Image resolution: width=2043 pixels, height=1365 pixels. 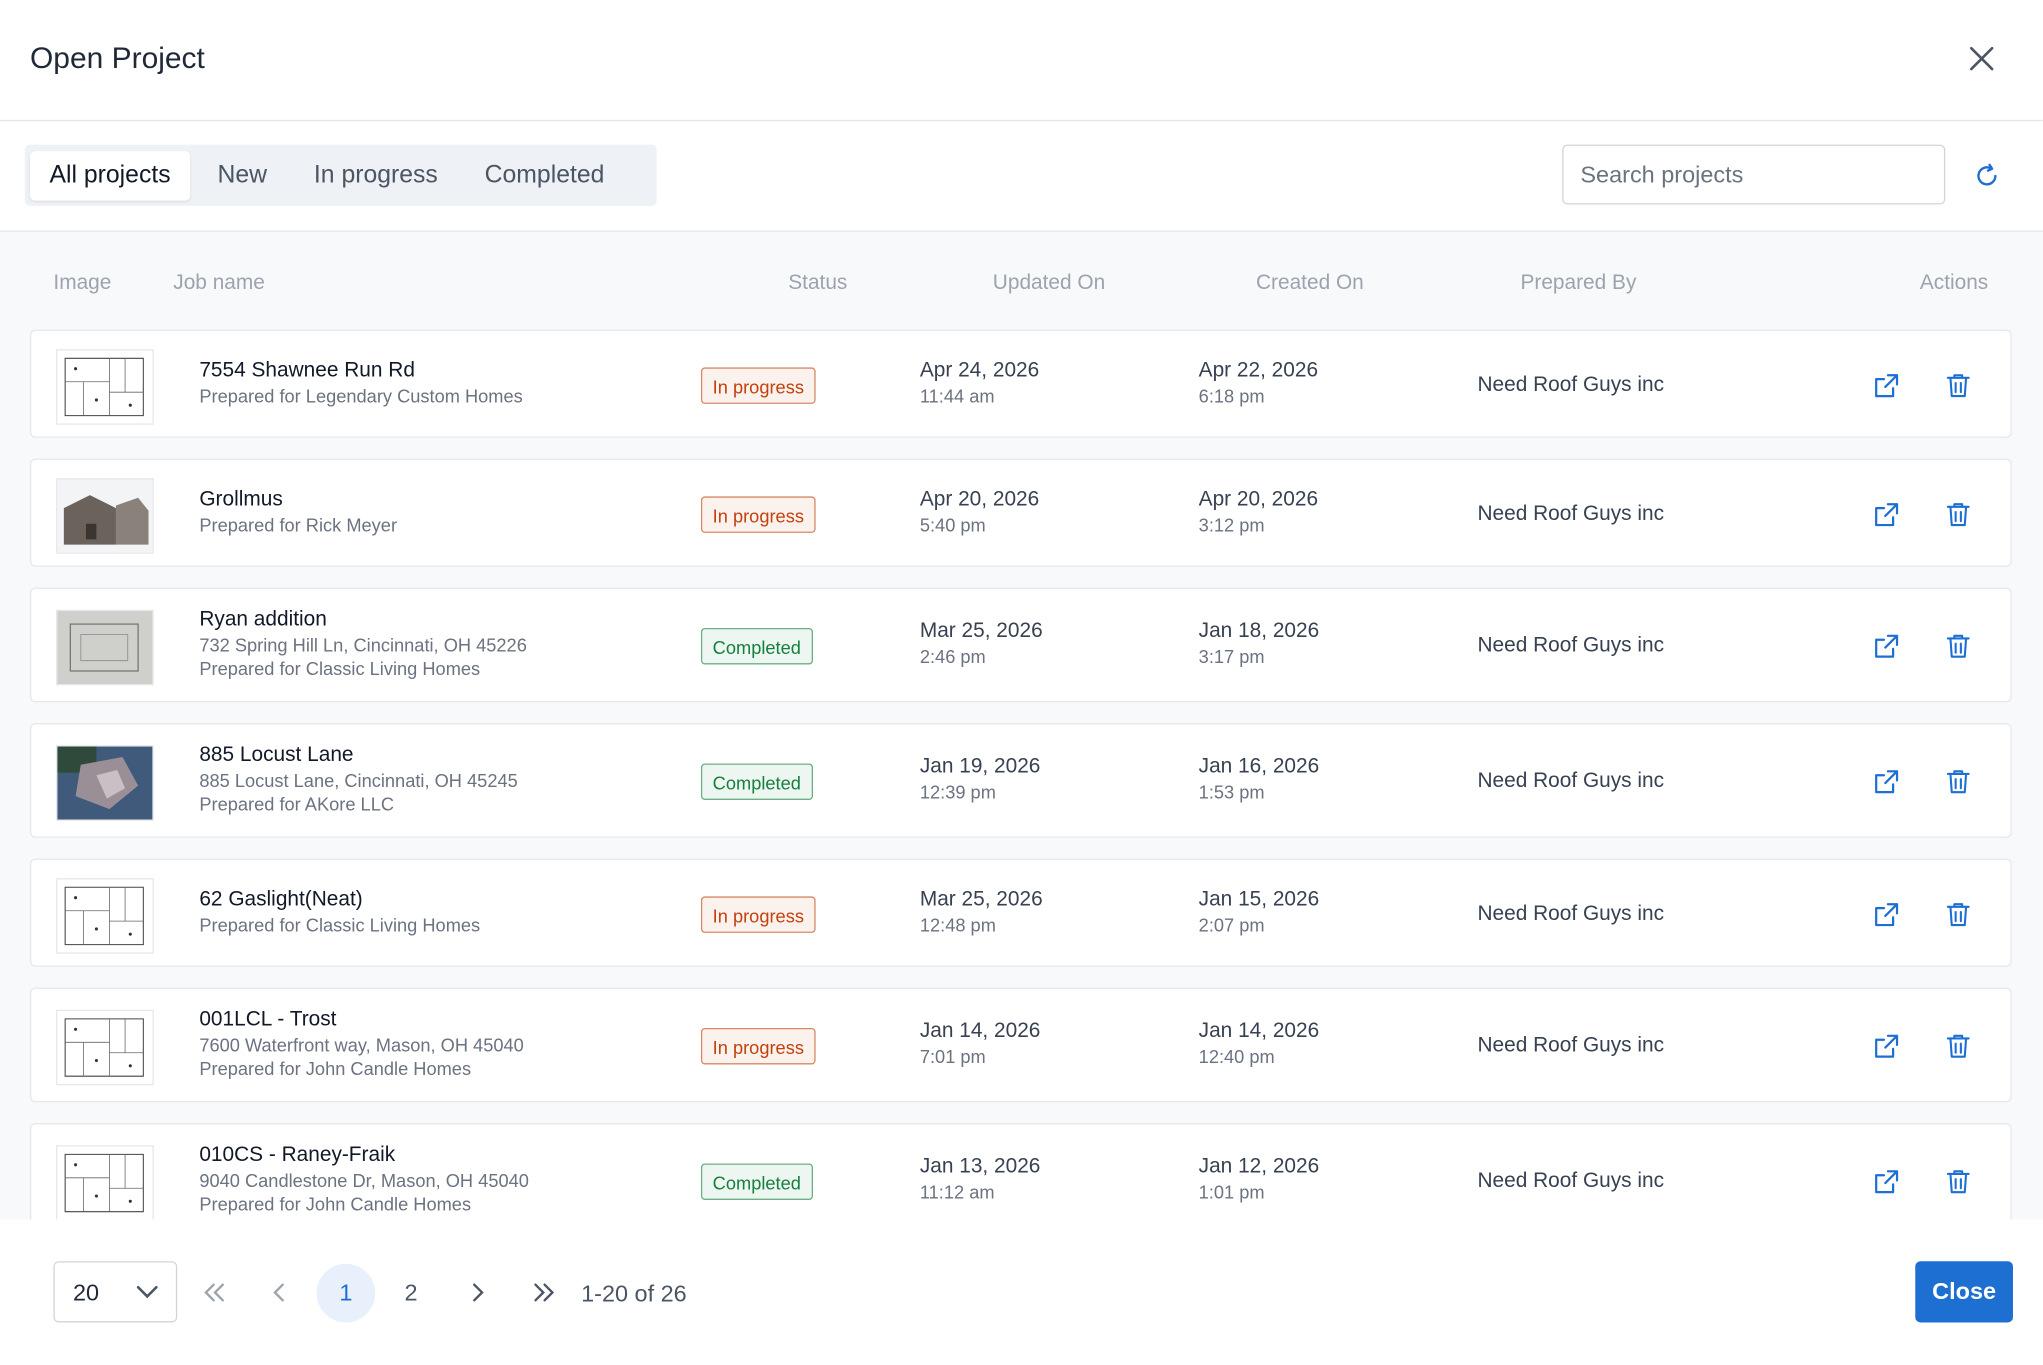 I want to click on created-time: 12:40 pm, so click(x=1236, y=1057).